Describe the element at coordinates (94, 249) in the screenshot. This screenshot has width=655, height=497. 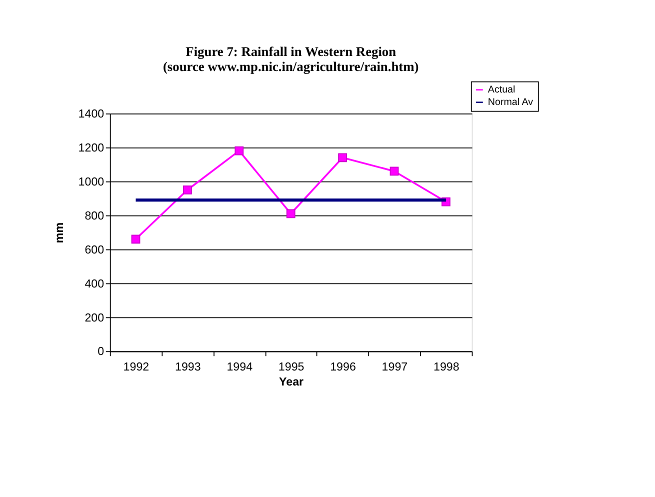
I see `y-tick-label: 600` at that location.